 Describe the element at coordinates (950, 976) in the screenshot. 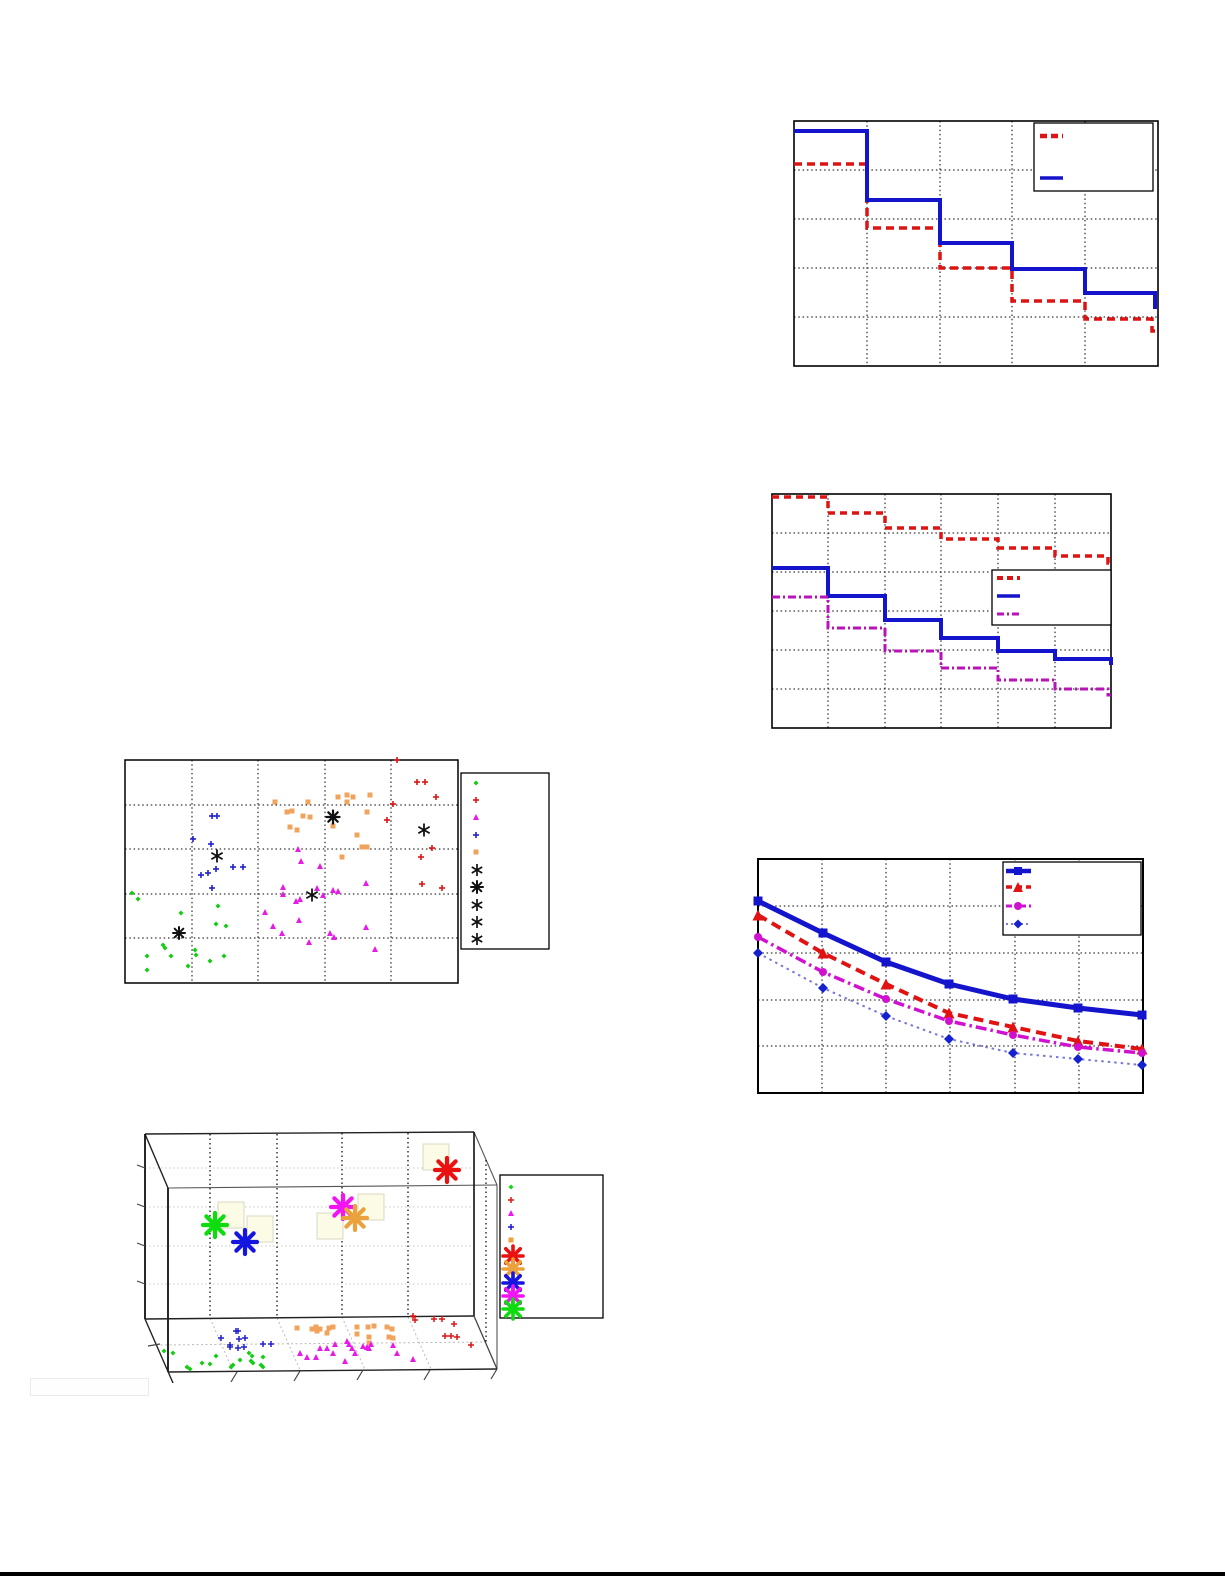

I see `plot-border` at that location.